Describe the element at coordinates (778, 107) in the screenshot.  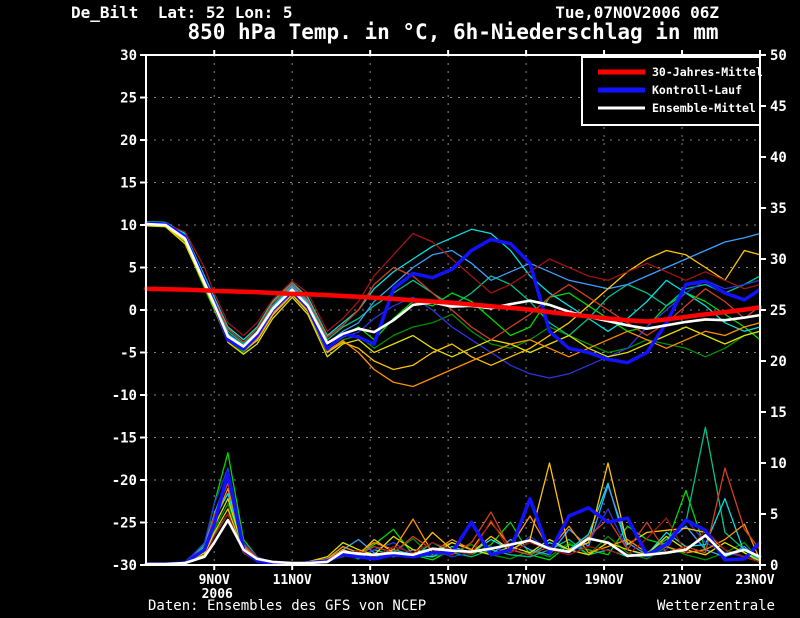
I see `y-right-tick-label: 45` at that location.